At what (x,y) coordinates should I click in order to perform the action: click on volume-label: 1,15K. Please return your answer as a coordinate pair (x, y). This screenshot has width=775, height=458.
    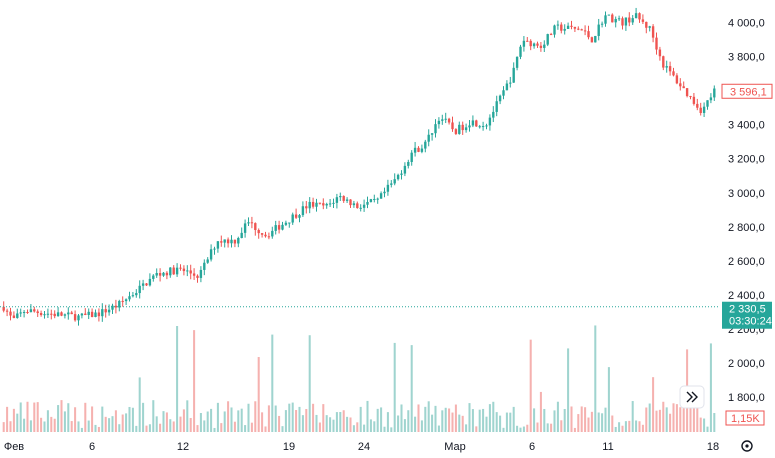
    Looking at the image, I should click on (745, 419).